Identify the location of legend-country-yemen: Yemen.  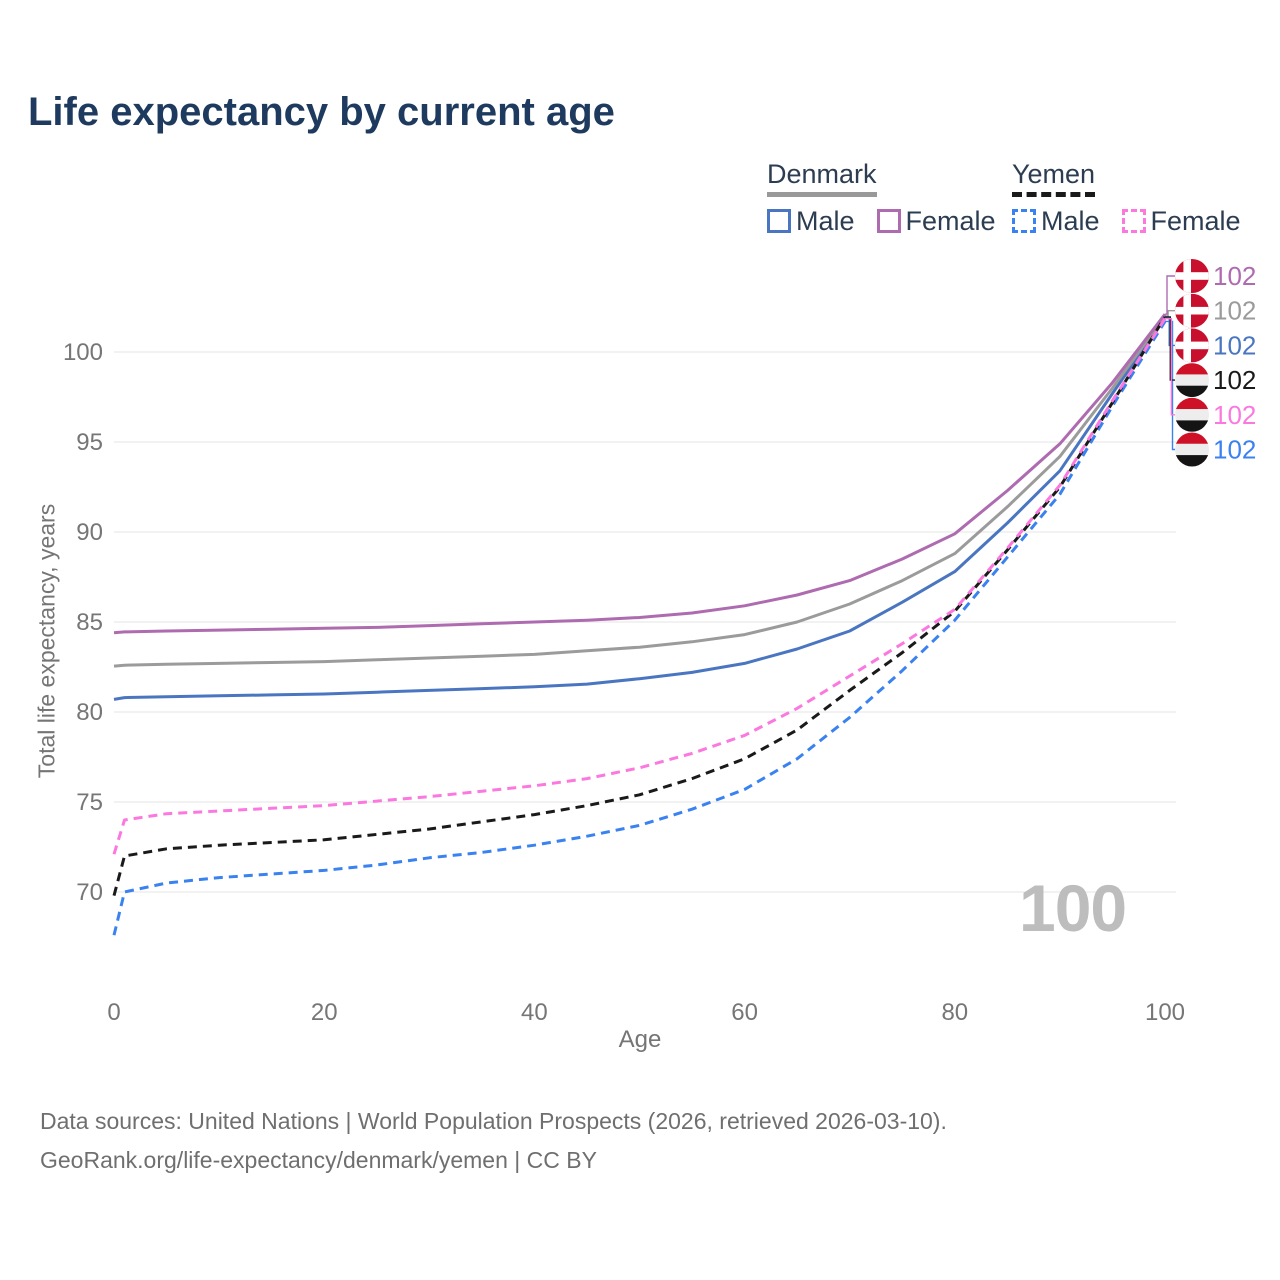
(1054, 178).